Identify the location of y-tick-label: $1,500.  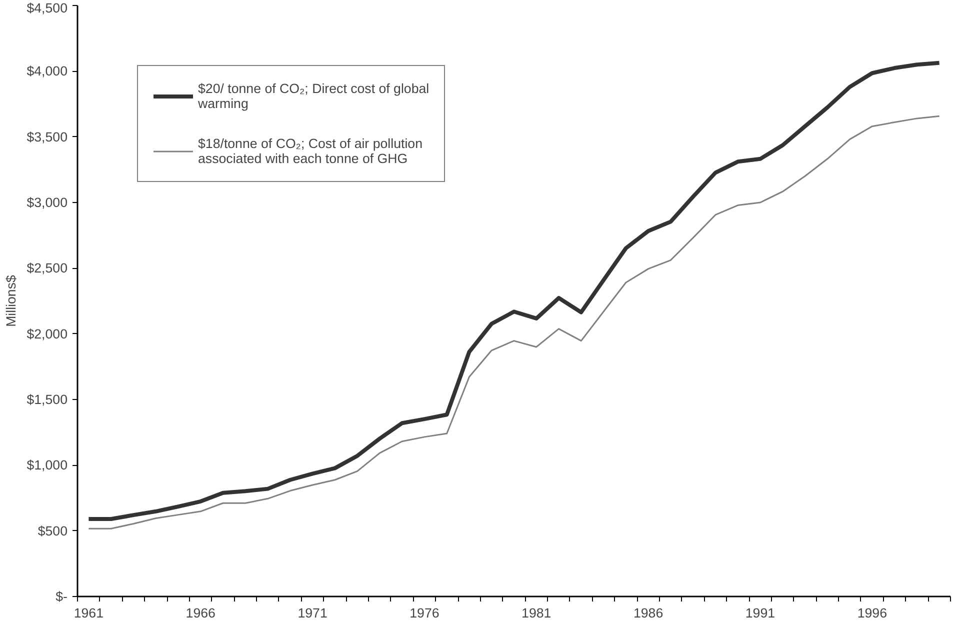
(47, 399).